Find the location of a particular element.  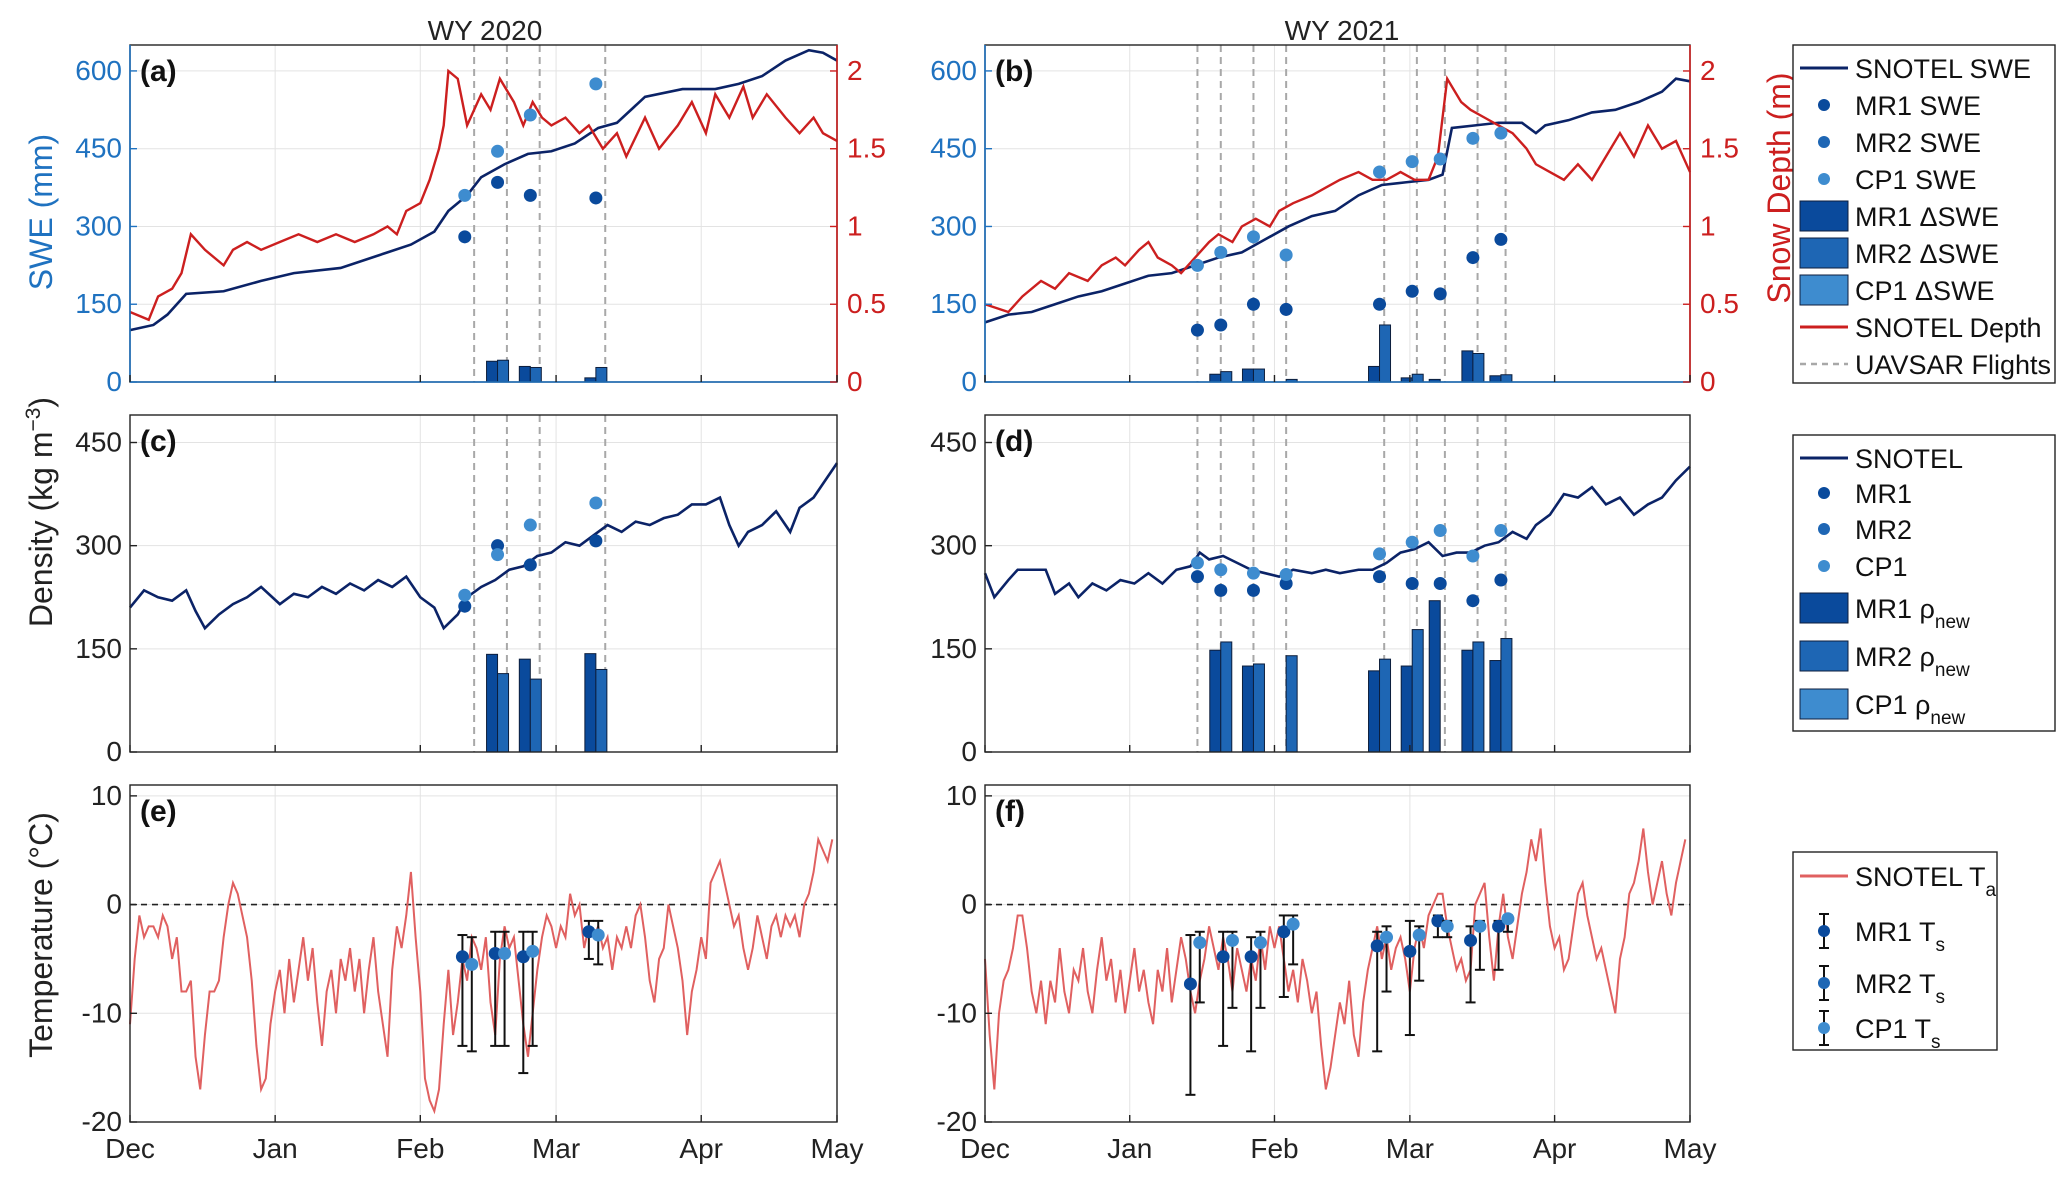

panel-c: 0 150 300 450 (c) is located at coordinates (457, 590).